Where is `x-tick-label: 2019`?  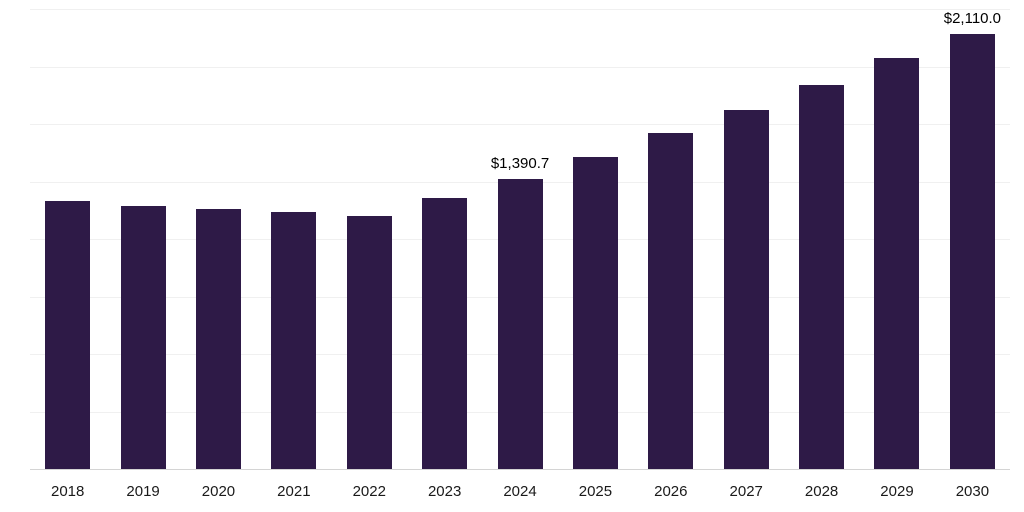 x-tick-label: 2019 is located at coordinates (143, 491).